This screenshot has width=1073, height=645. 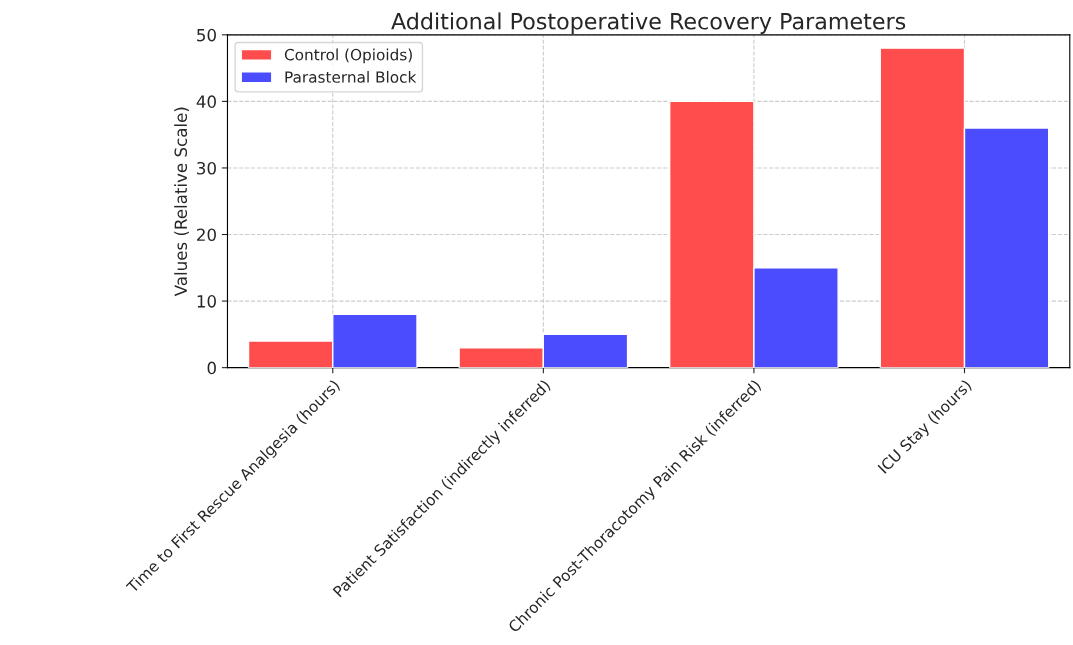 I want to click on chart-title: Additional Postoperative Recovery Parameters, so click(x=648, y=23).